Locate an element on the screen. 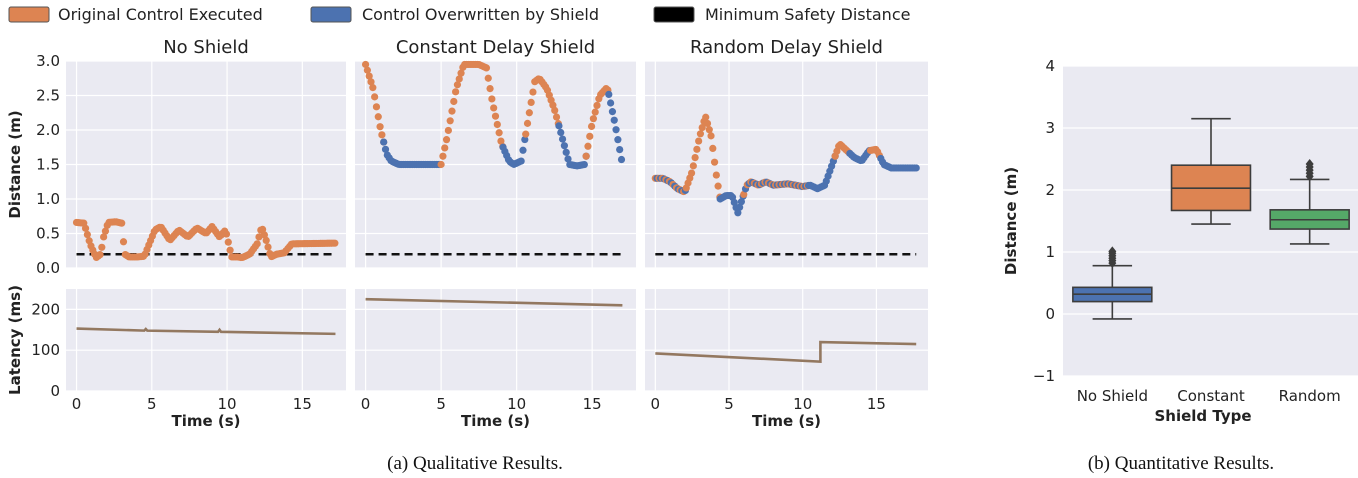  y-tick-label: 0.5 is located at coordinates (48, 234).